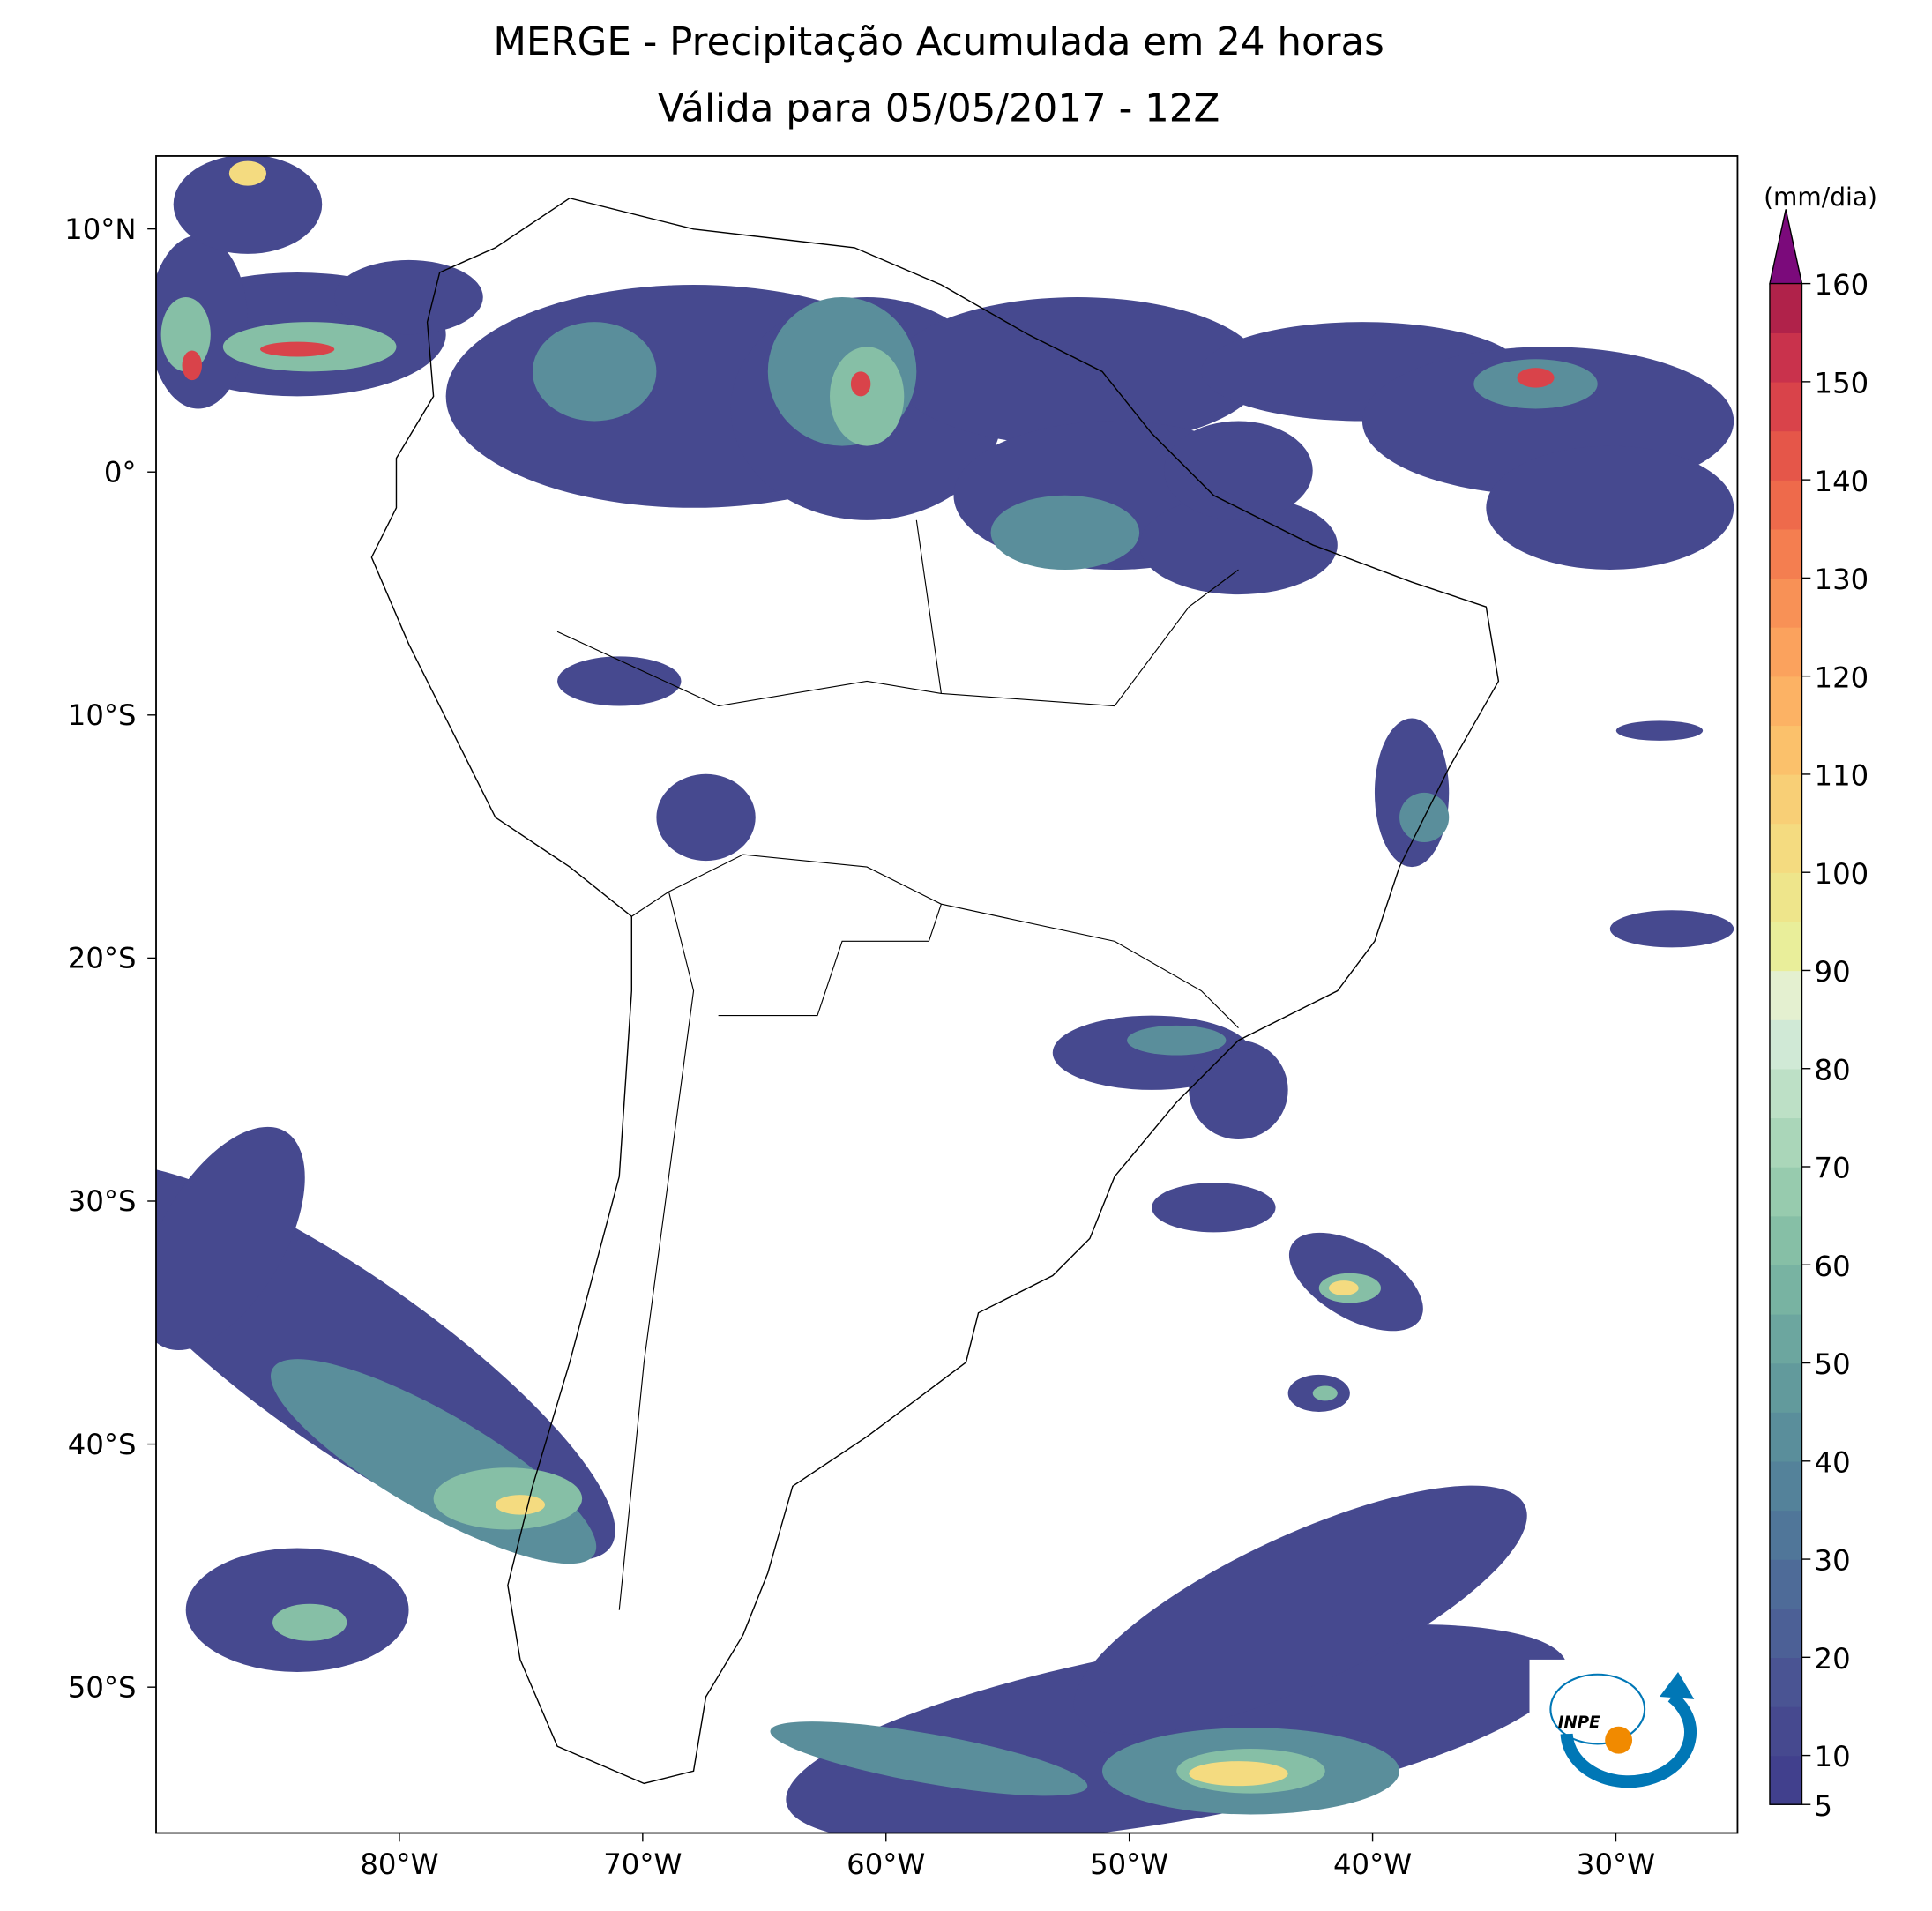  Describe the element at coordinates (1833, 1169) in the screenshot. I see `colorbar-tick-label: 70` at that location.